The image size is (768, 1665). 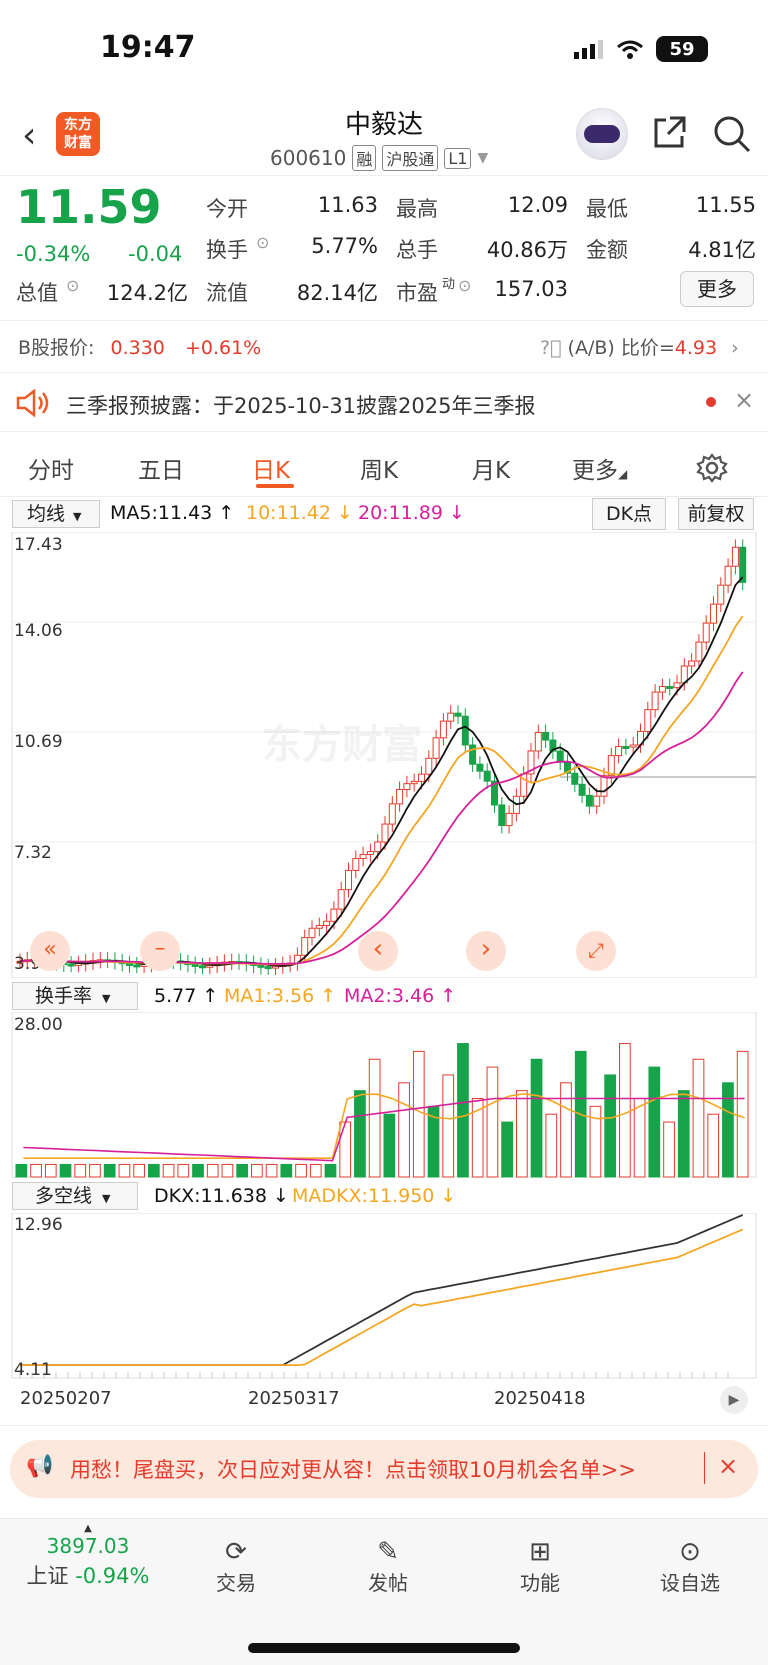 What do you see at coordinates (236, 1583) in the screenshot?
I see `nav-trade-label: 交易` at bounding box center [236, 1583].